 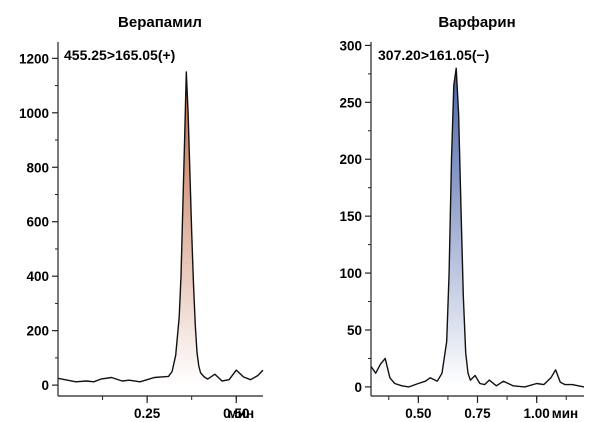 What do you see at coordinates (37, 222) in the screenshot?
I see `y-tick-label: 600` at bounding box center [37, 222].